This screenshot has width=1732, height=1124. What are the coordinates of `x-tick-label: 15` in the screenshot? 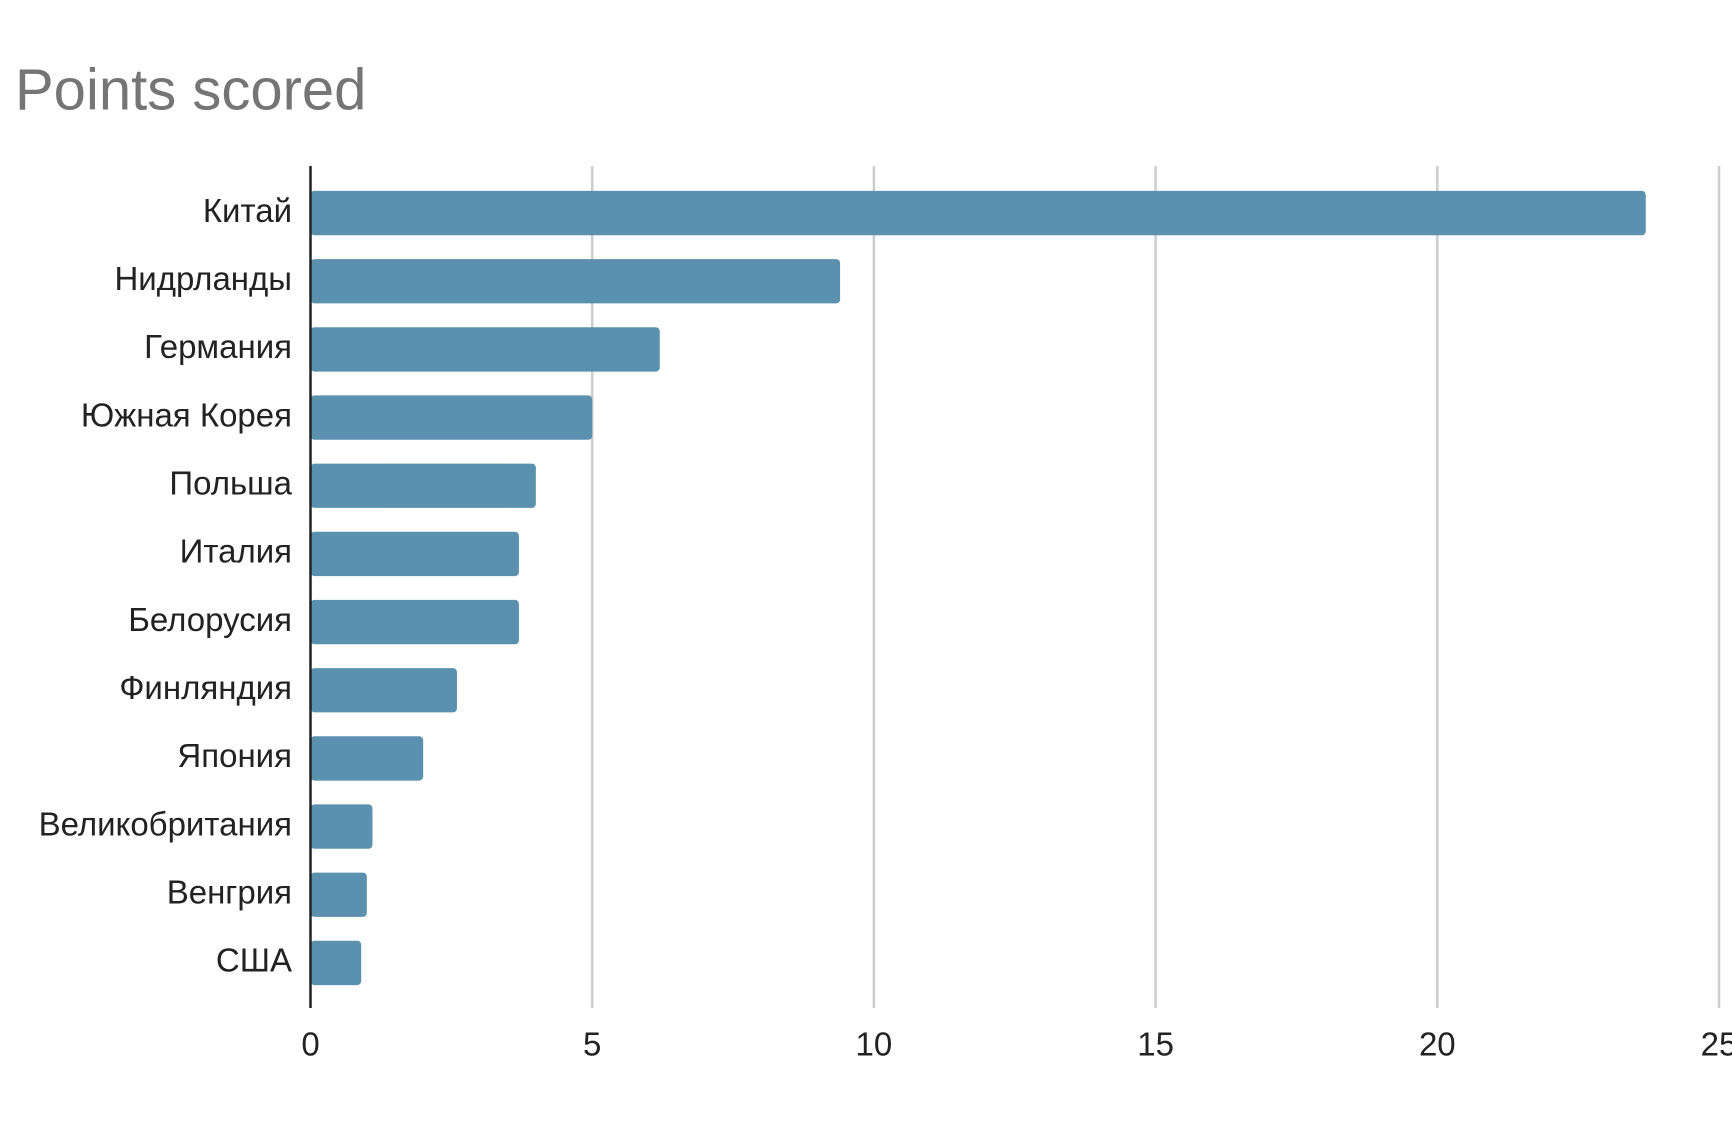 It's located at (1155, 1044).